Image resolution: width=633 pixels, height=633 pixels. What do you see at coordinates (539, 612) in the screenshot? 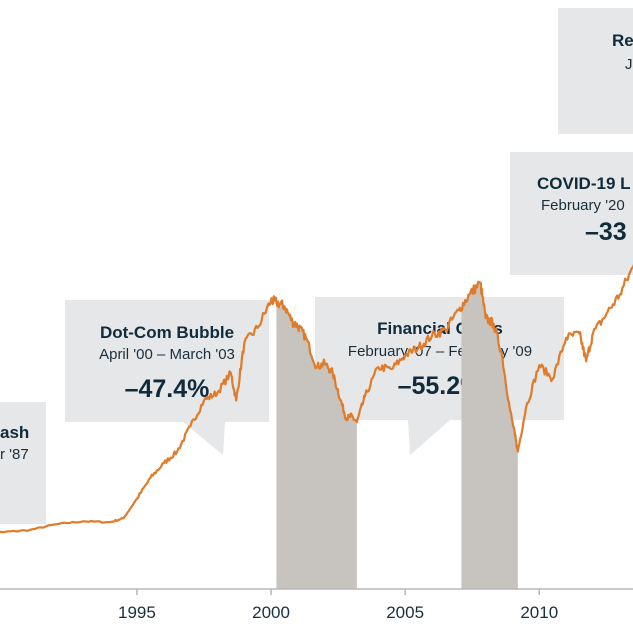
I see `x-tick-label: 2010` at bounding box center [539, 612].